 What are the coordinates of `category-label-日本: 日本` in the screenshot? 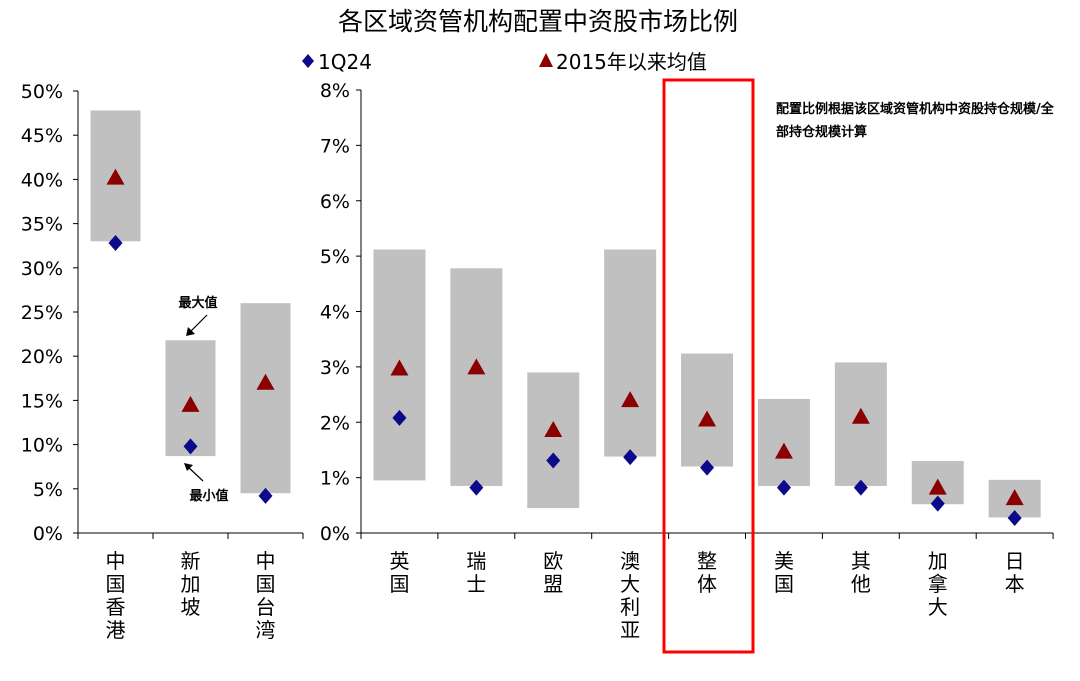 It's located at (1015, 572).